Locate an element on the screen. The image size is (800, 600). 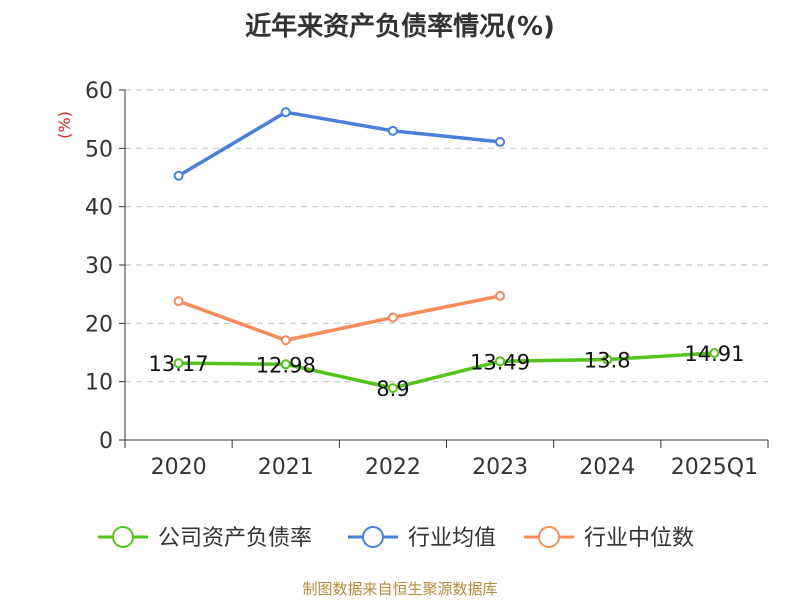
x-tick-label: 2025Q1 is located at coordinates (714, 467).